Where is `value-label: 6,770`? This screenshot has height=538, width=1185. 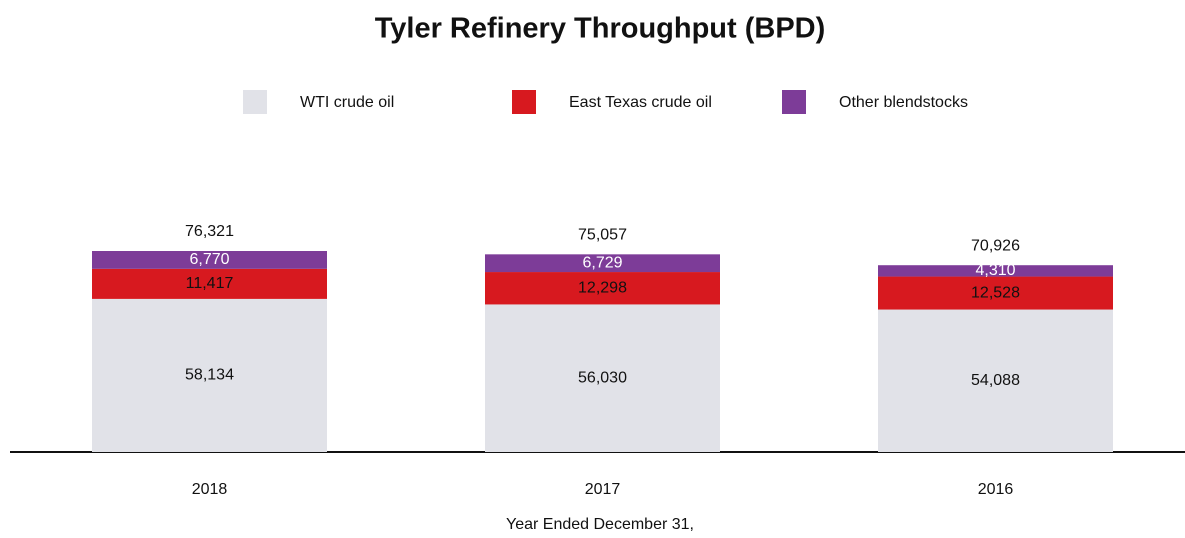
value-label: 6,770 is located at coordinates (209, 259).